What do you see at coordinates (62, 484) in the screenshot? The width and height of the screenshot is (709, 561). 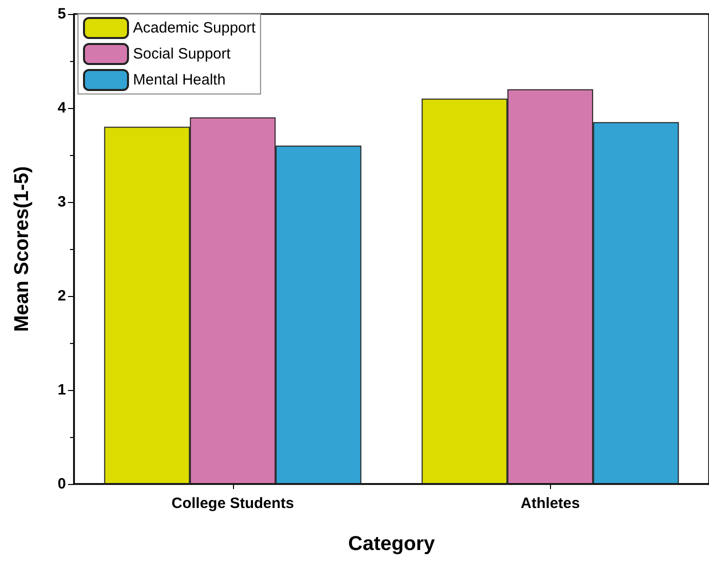 I see `y-tick-label: 0` at bounding box center [62, 484].